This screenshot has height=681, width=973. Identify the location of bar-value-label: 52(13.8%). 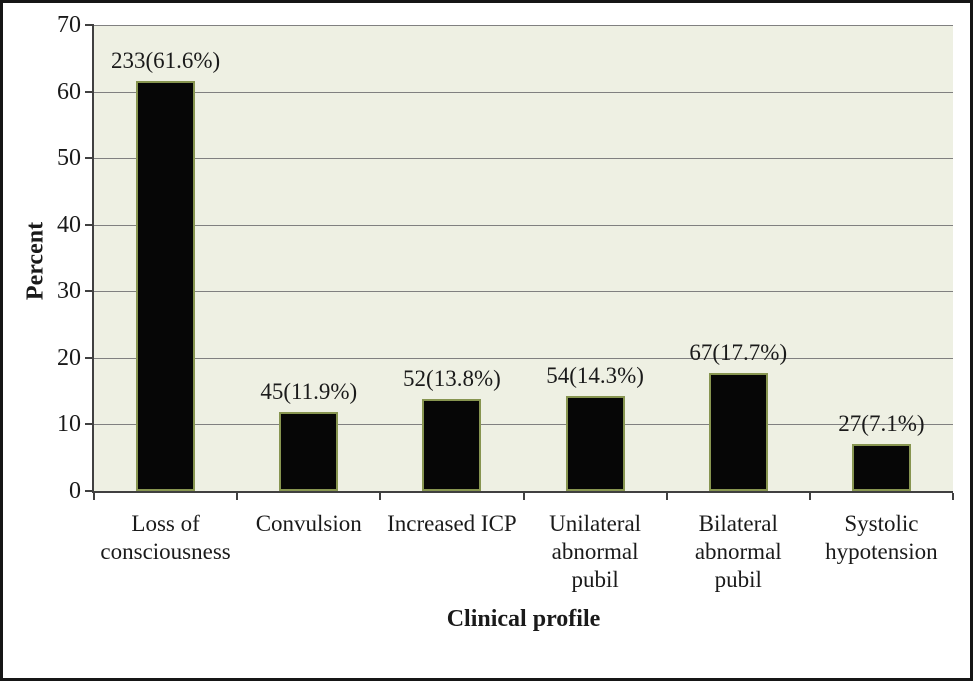
(452, 379).